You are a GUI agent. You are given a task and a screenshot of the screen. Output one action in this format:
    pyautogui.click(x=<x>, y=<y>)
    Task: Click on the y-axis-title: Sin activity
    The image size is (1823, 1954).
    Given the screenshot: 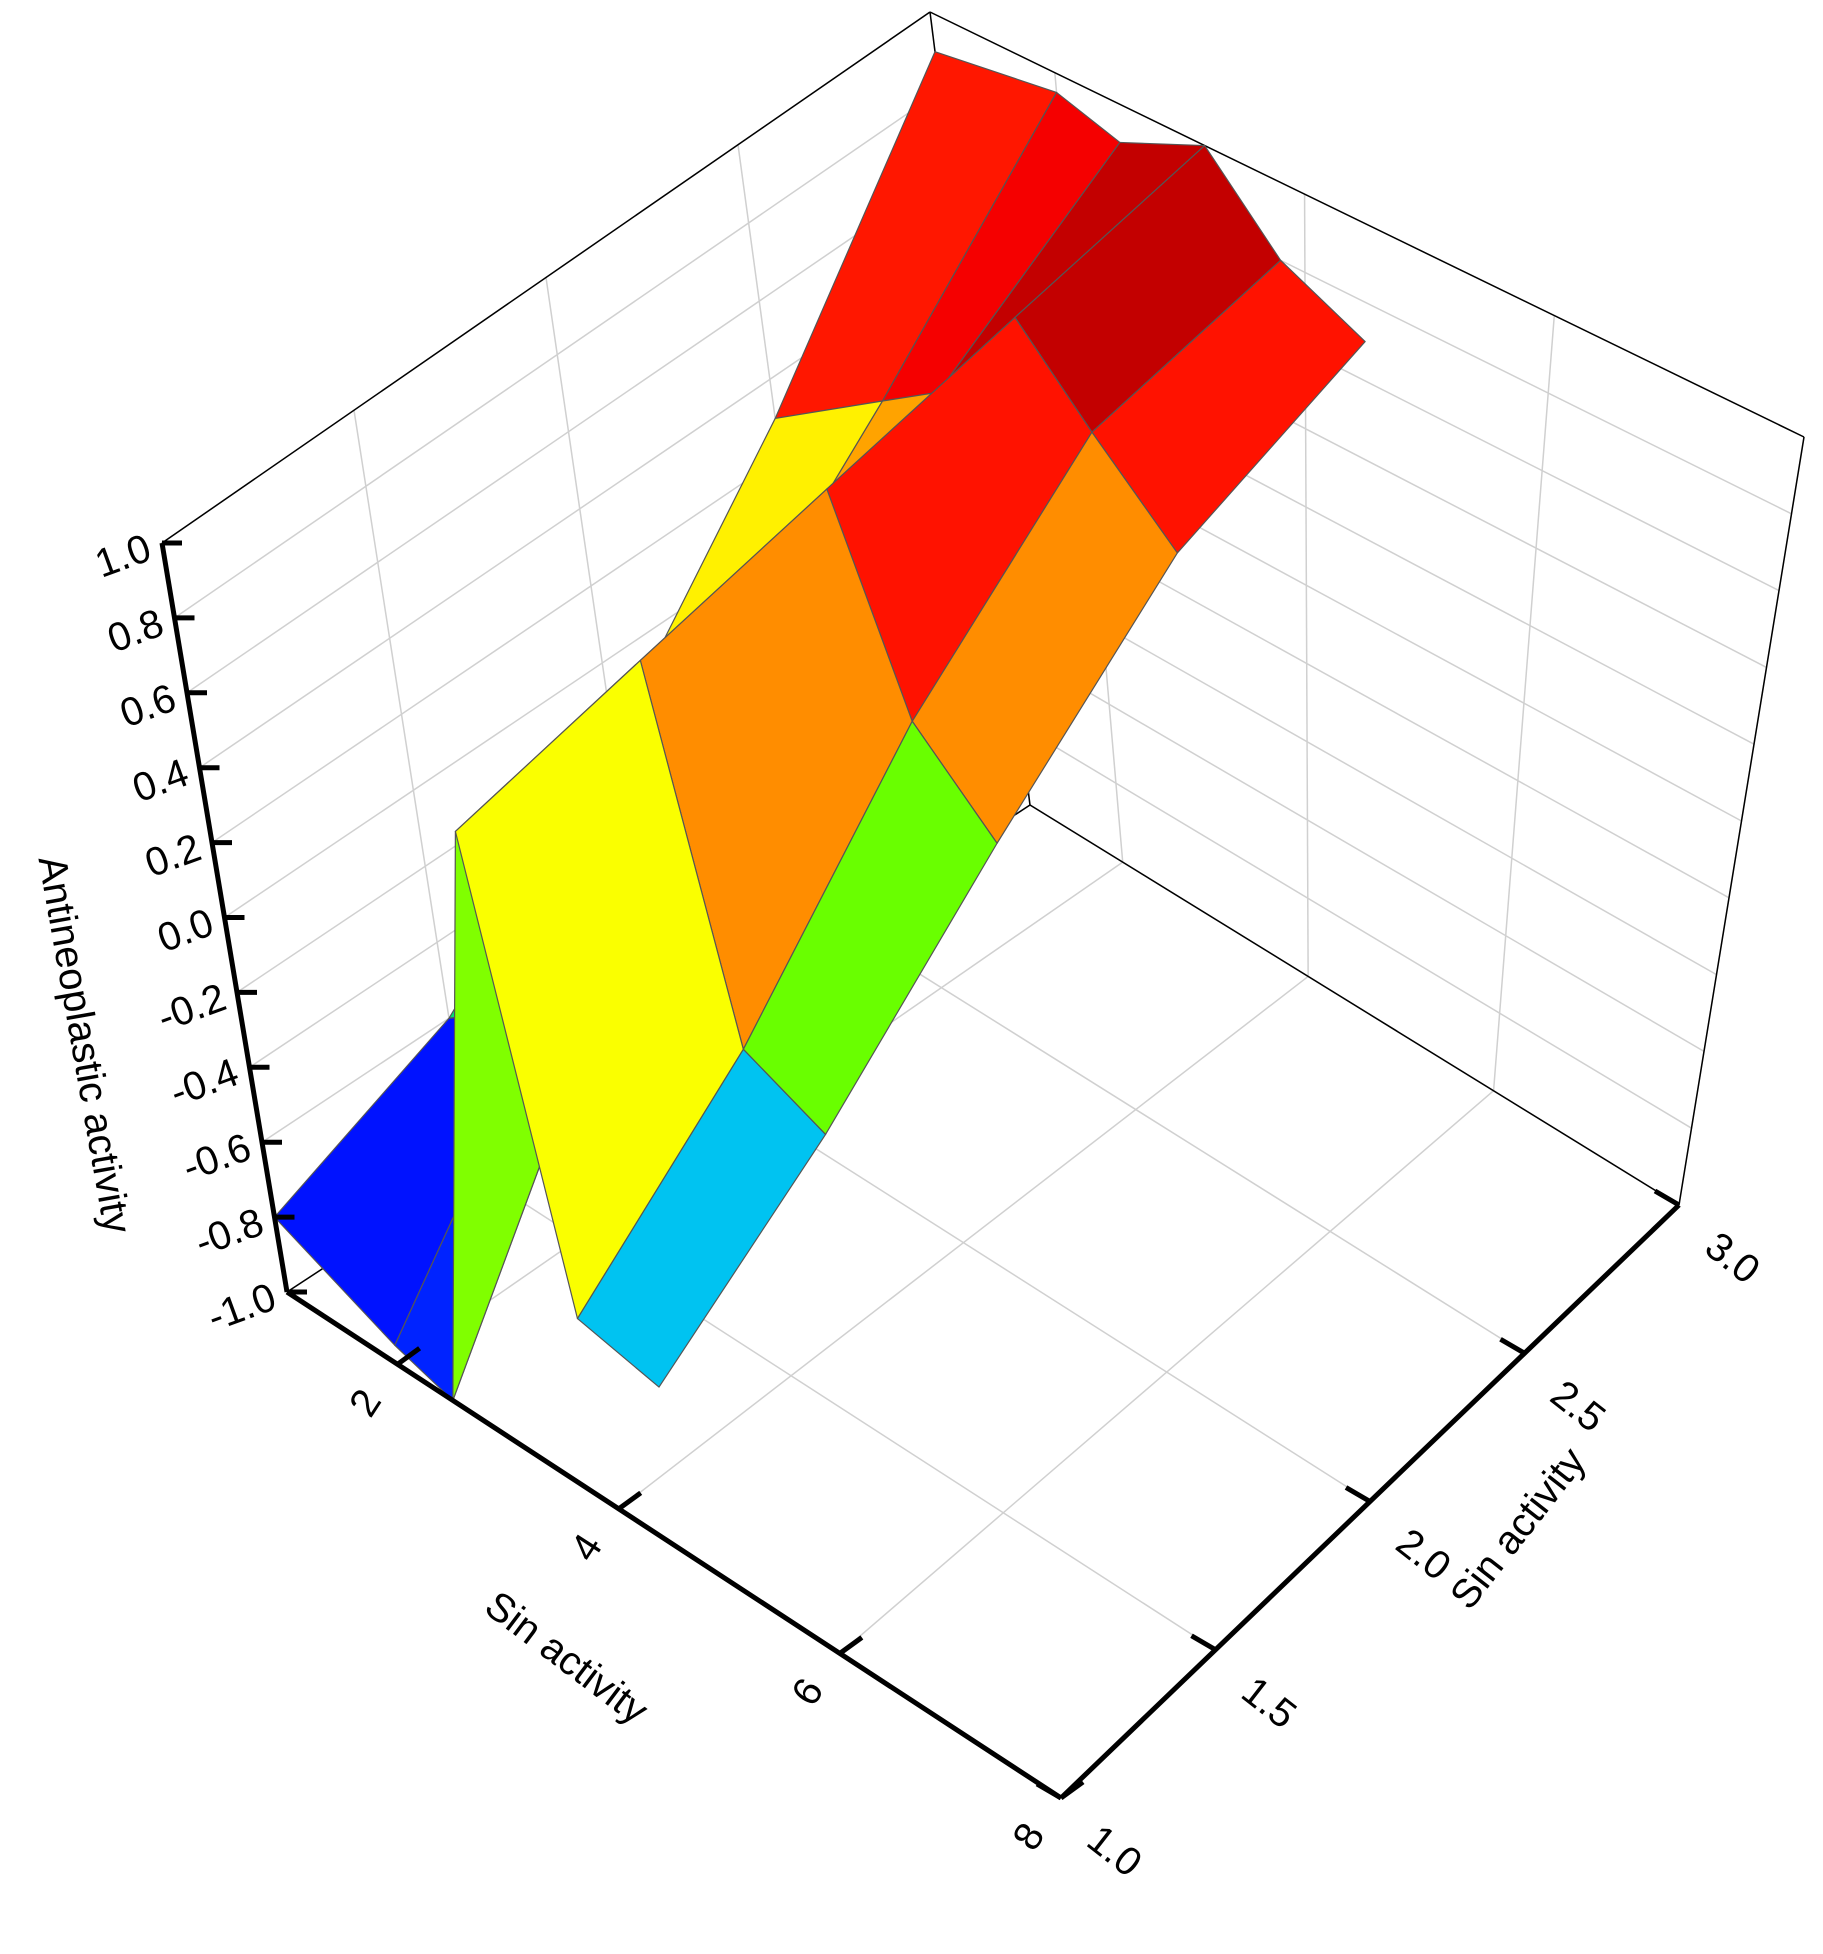 What is the action you would take?
    pyautogui.click(x=1518, y=1529)
    